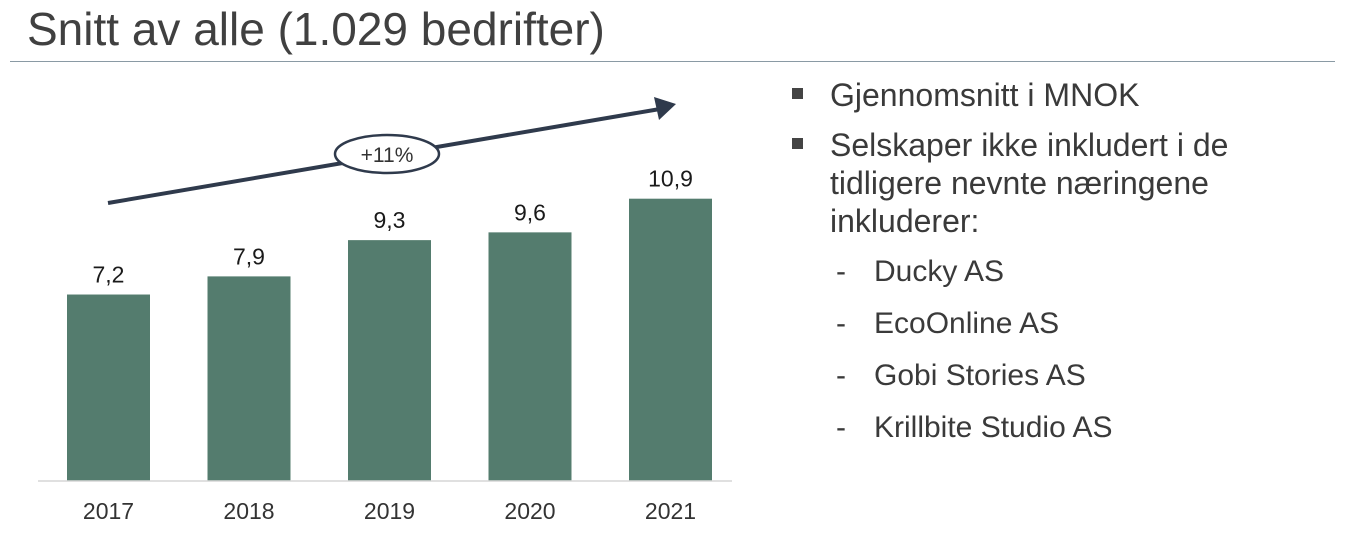  Describe the element at coordinates (939, 271) in the screenshot. I see `company-name: Ducky AS` at that location.